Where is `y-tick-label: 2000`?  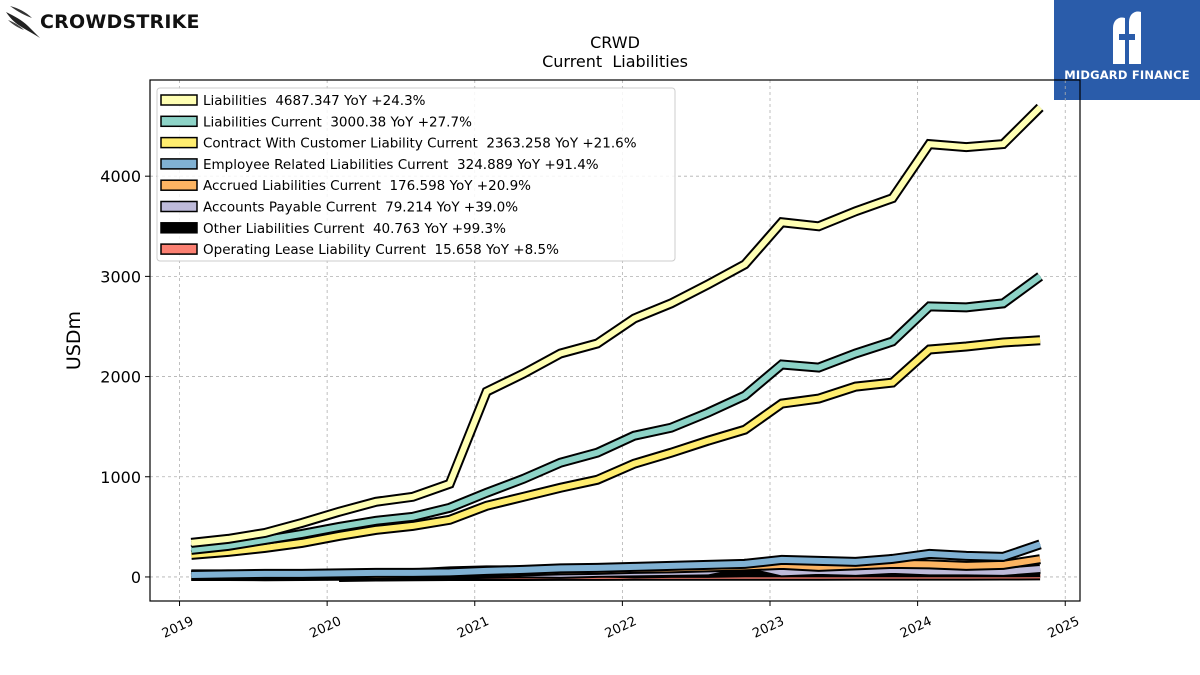
y-tick-label: 2000 is located at coordinates (120, 377).